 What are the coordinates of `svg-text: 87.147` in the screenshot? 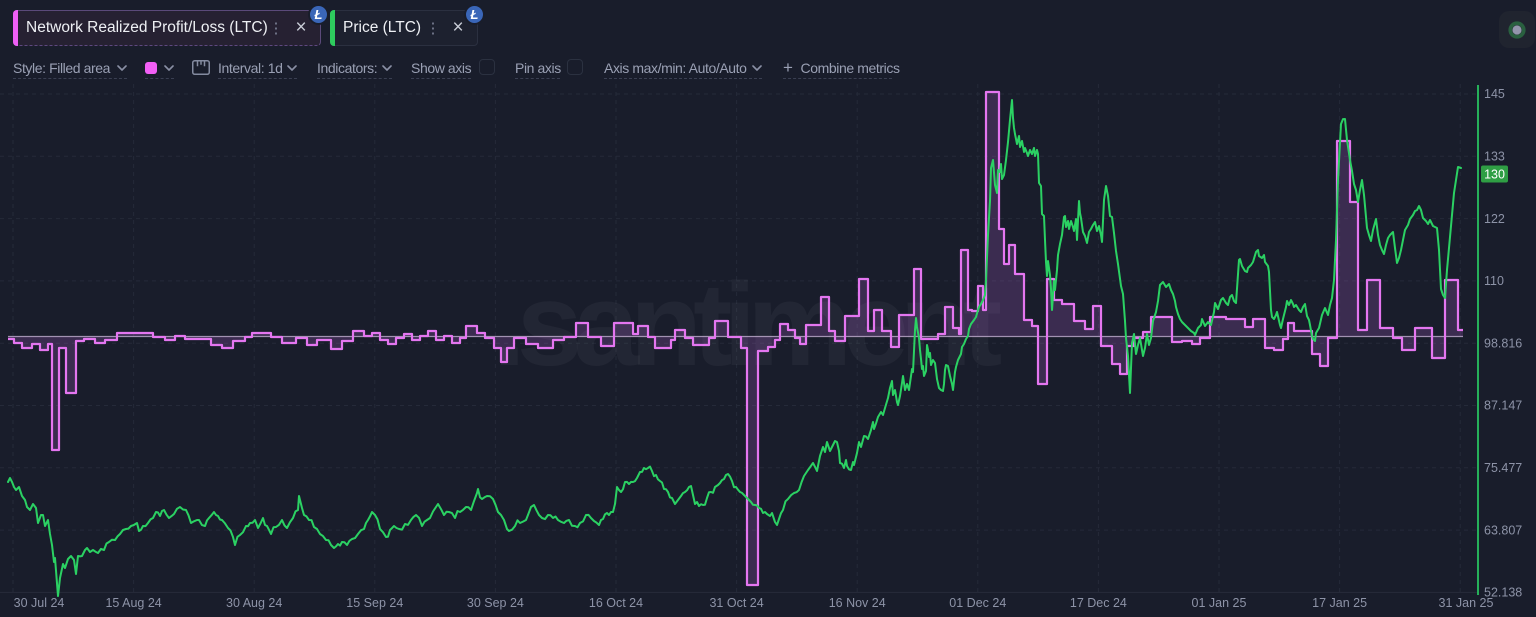 It's located at (1503, 406).